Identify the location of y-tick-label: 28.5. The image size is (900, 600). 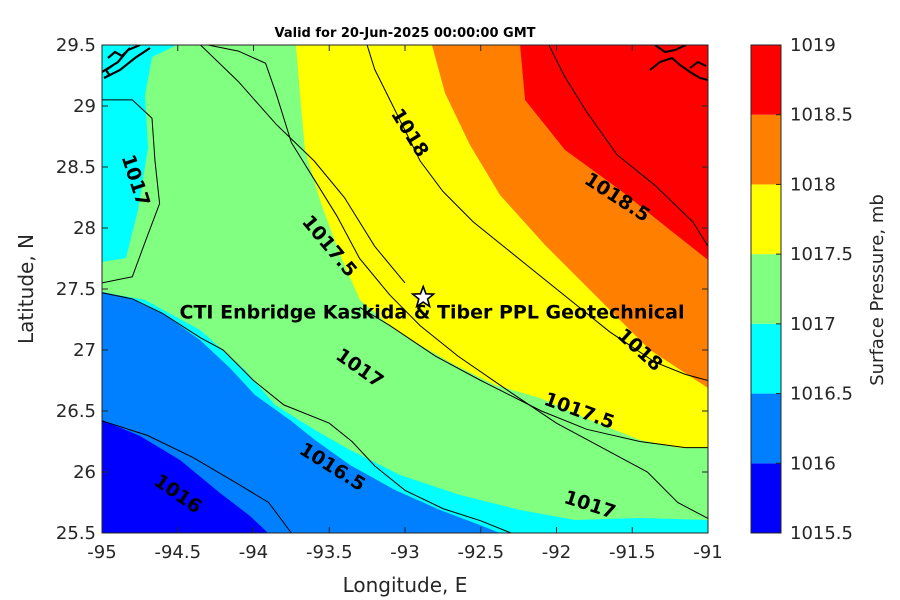
(76, 167).